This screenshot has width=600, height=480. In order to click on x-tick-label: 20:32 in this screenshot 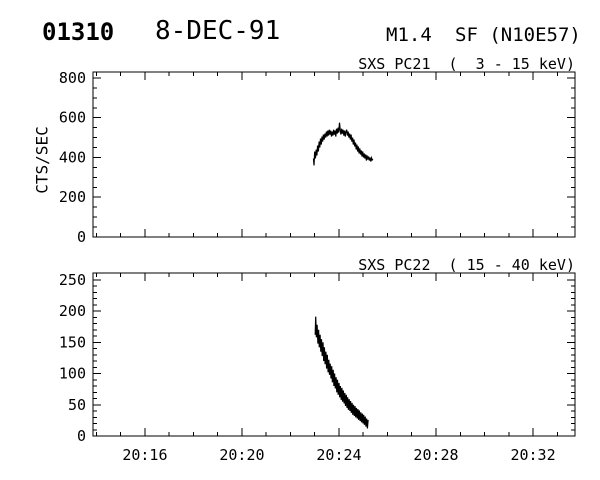, I will do `click(532, 455)`.